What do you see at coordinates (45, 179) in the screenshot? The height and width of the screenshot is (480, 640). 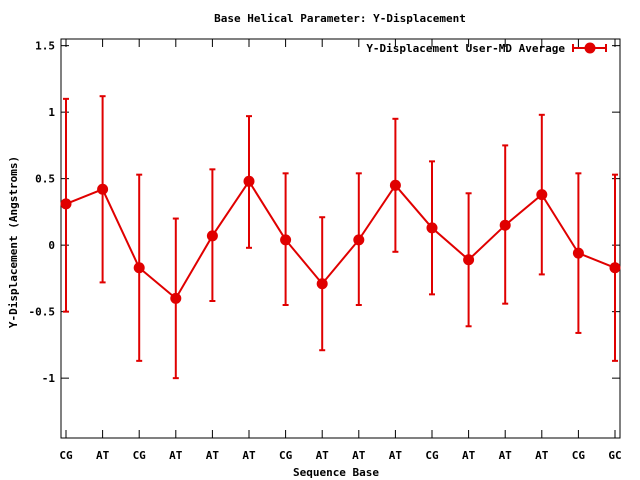 I see `y-tick-label: 0.5` at bounding box center [45, 179].